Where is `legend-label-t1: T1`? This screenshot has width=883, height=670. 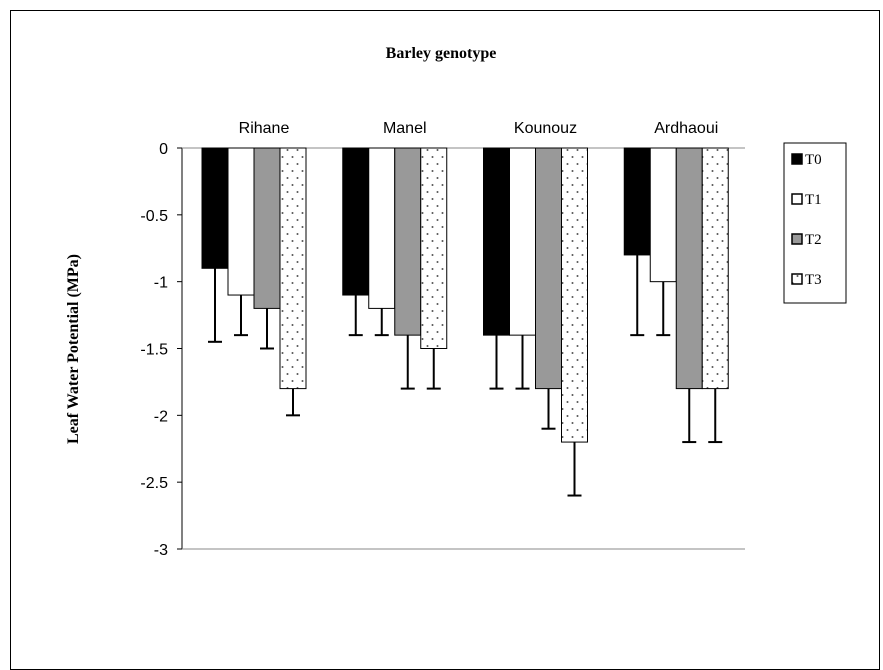
legend-label-t1: T1 is located at coordinates (813, 200).